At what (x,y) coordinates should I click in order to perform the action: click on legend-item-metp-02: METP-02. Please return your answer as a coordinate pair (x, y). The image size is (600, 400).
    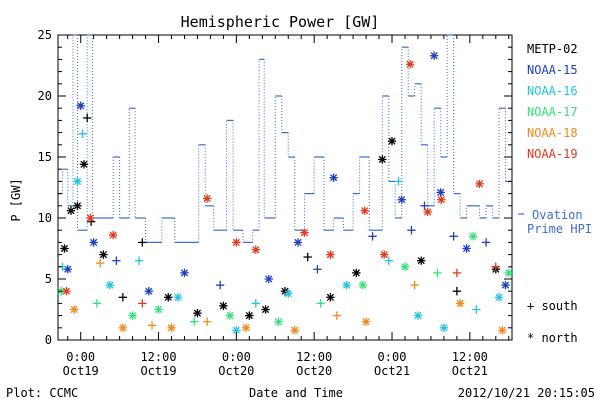
    Looking at the image, I should click on (552, 49).